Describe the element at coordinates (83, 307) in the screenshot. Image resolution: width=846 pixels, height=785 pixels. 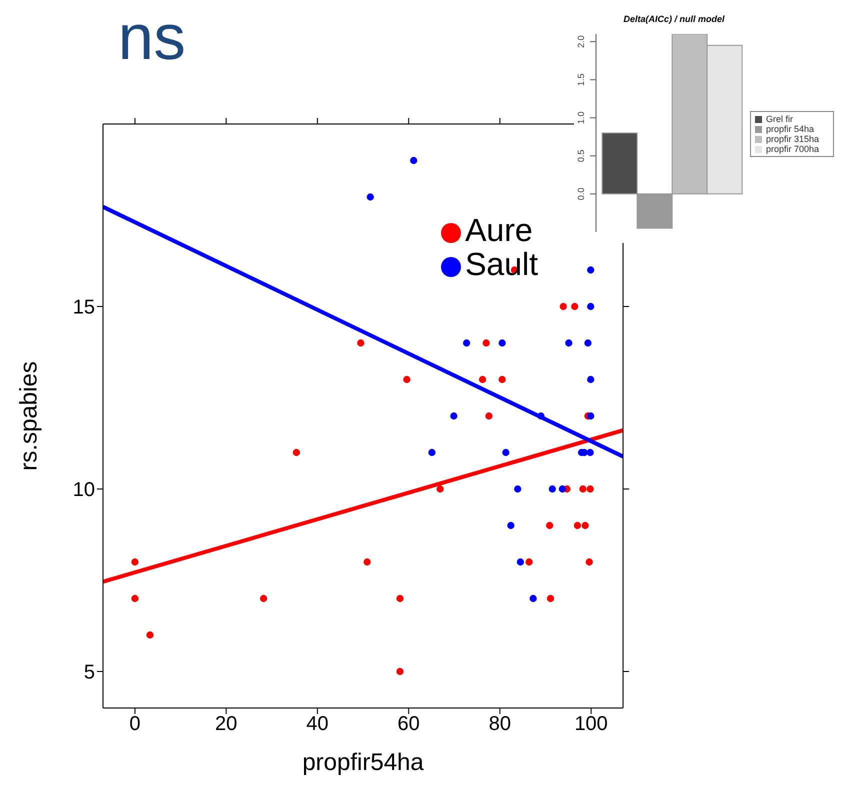
I see `y-tick-label: 15` at that location.